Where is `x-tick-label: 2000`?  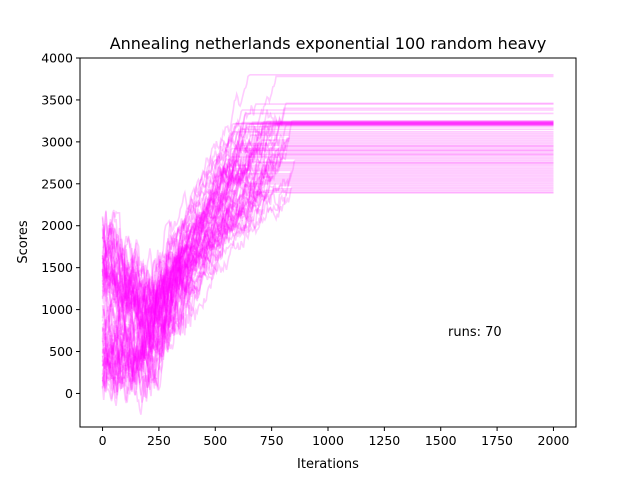
x-tick-label: 2000 is located at coordinates (554, 440).